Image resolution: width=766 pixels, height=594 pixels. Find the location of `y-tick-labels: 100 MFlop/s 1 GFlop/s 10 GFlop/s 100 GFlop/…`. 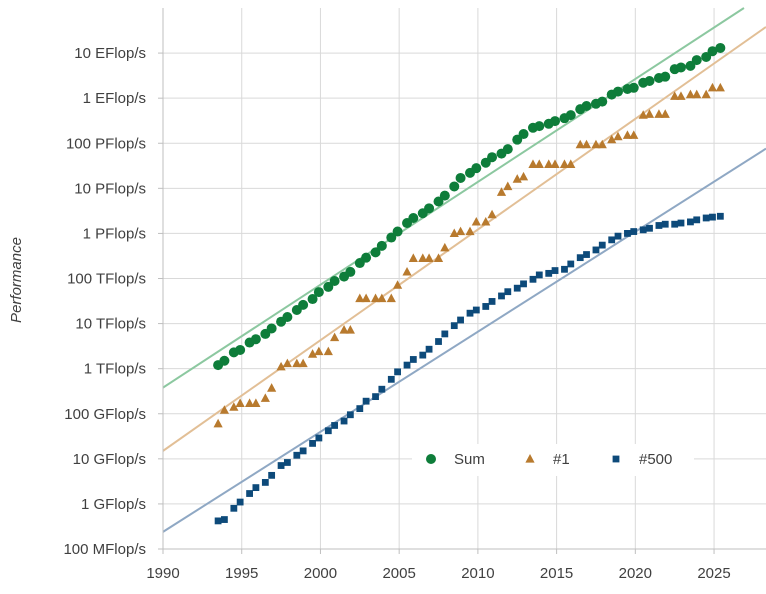

y-tick-labels: 100 MFlop/s 1 GFlop/s 10 GFlop/s 100 GFlop/… is located at coordinates (104, 301).